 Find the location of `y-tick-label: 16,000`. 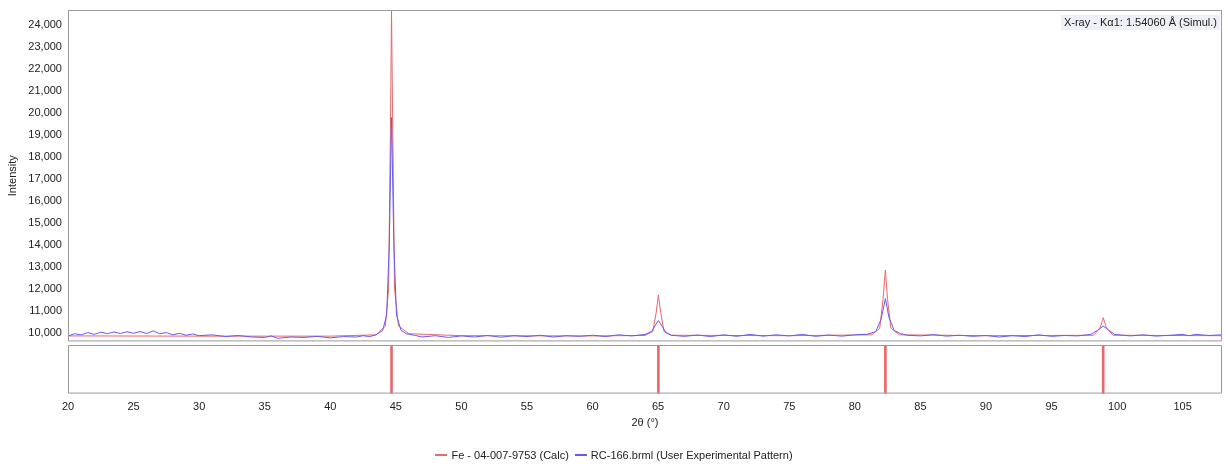

y-tick-label: 16,000 is located at coordinates (45, 199).